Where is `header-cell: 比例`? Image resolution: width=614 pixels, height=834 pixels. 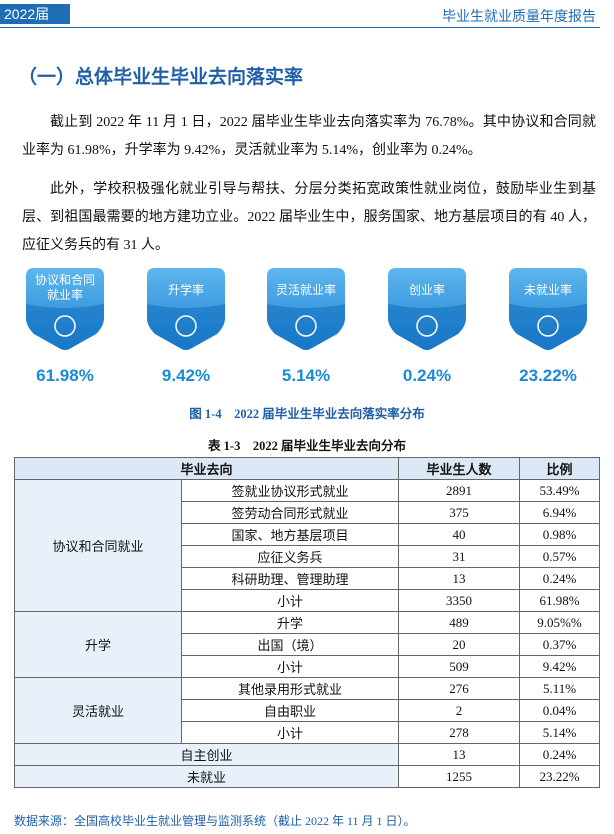 header-cell: 比例 is located at coordinates (559, 468).